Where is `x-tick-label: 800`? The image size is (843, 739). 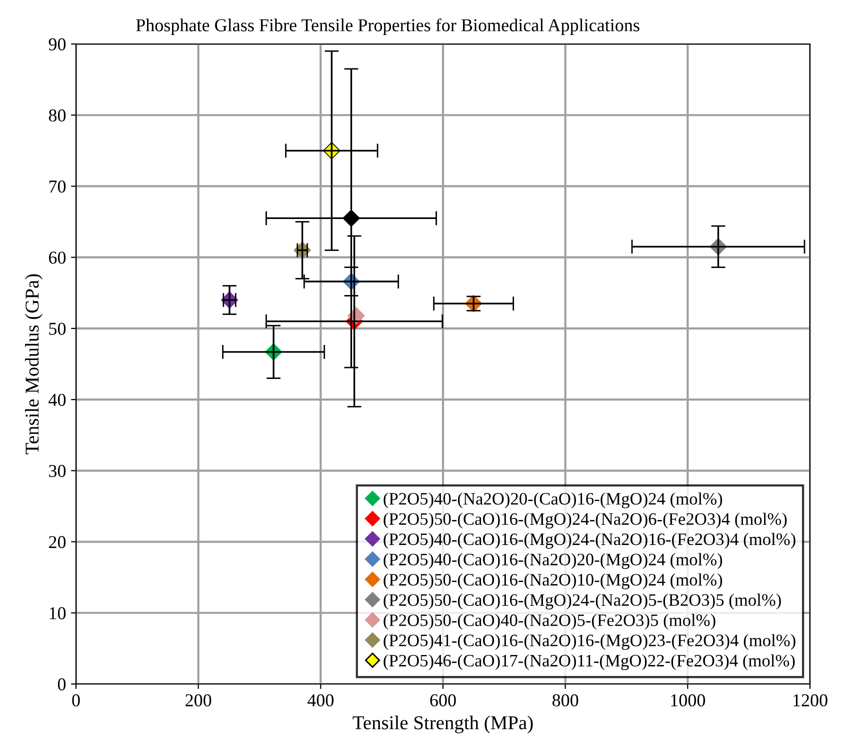 x-tick-label: 800 is located at coordinates (565, 700).